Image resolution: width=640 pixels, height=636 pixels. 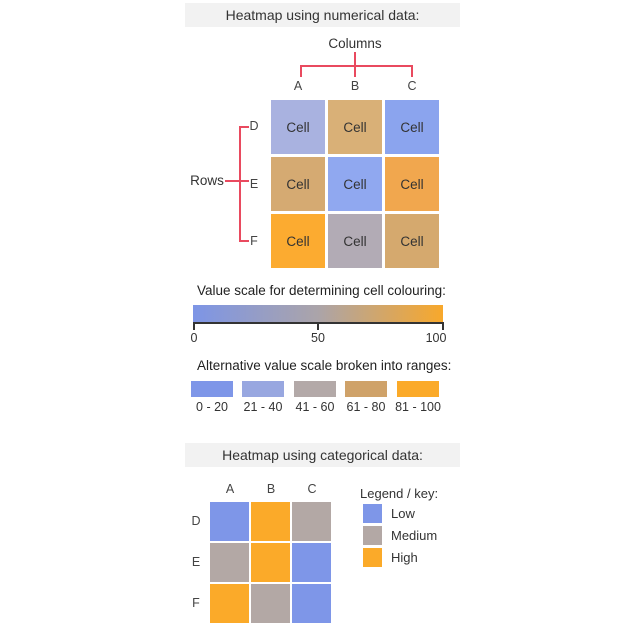 What do you see at coordinates (315, 407) in the screenshot?
I see `range-label-41-60: 41 - 60` at bounding box center [315, 407].